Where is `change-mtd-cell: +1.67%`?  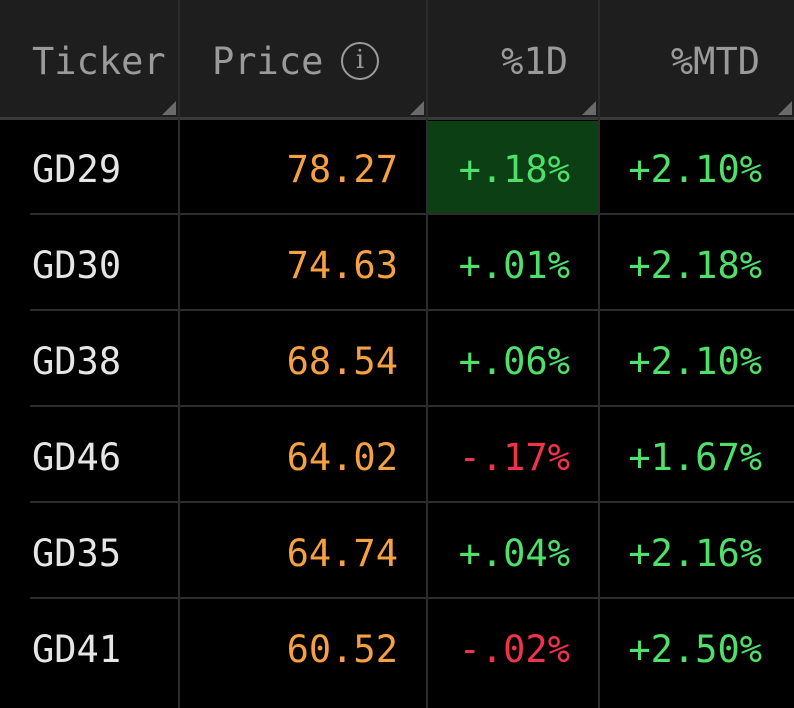
change-mtd-cell: +1.67% is located at coordinates (695, 457).